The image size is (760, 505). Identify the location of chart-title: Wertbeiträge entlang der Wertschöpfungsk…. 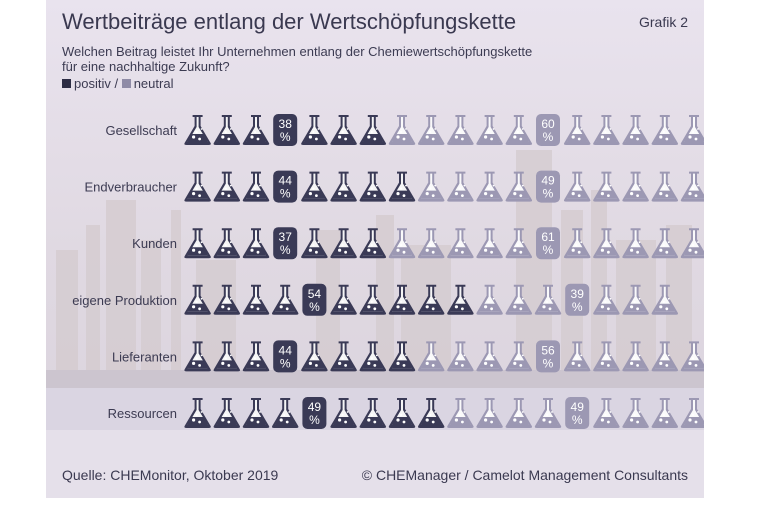
(289, 21).